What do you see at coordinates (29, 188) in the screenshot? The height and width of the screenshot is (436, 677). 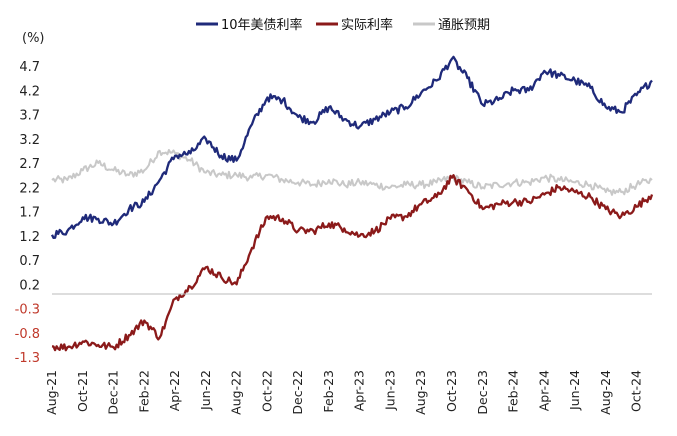 I see `y-tick-label: 2.2` at bounding box center [29, 188].